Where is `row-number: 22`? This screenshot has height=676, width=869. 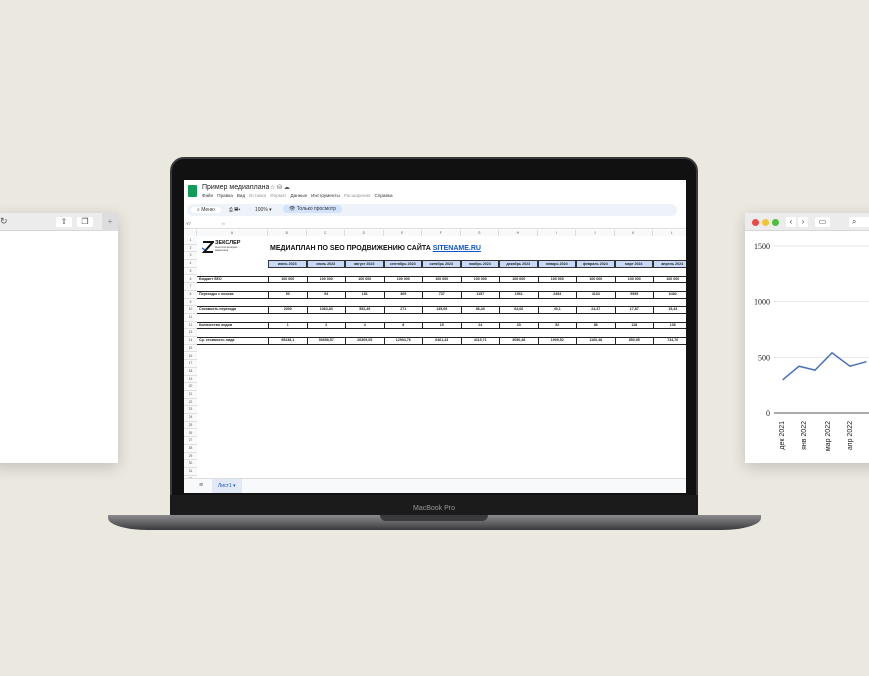
row-number: 22 is located at coordinates (190, 402).